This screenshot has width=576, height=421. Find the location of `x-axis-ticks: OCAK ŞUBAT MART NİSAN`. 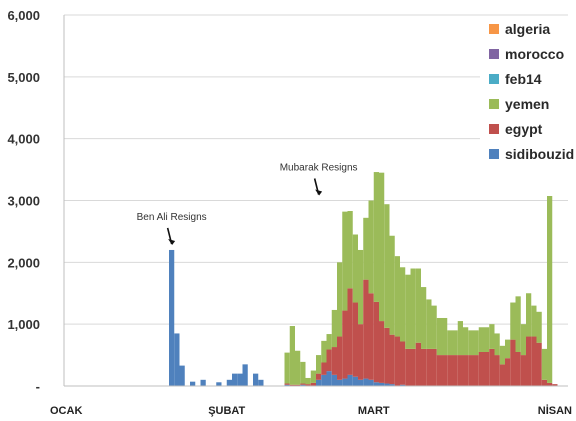

x-axis-ticks: OCAK ŞUBAT MART NİSAN is located at coordinates (311, 410).